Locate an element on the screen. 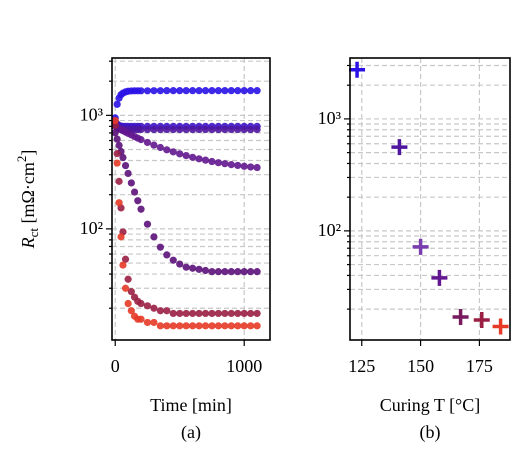 This screenshot has height=457, width=524. y-tick-label: 10² is located at coordinates (329, 230).